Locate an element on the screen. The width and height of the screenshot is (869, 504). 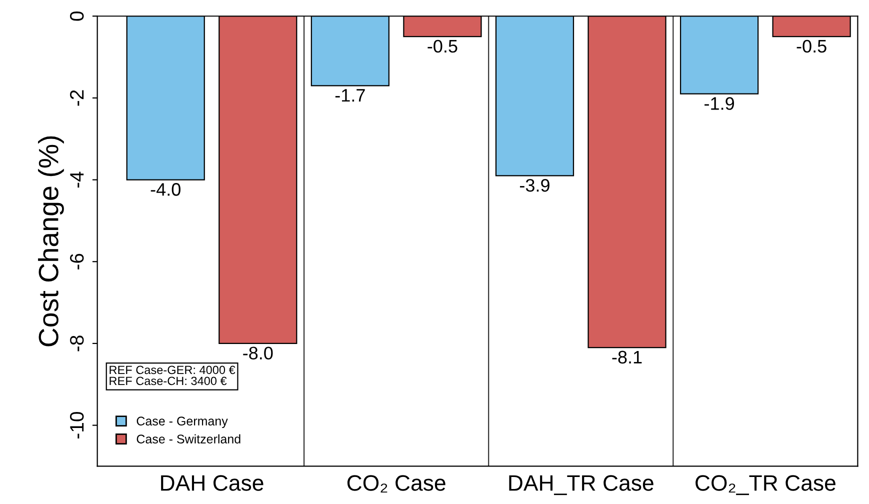
data-label: -3.9 is located at coordinates (535, 185).